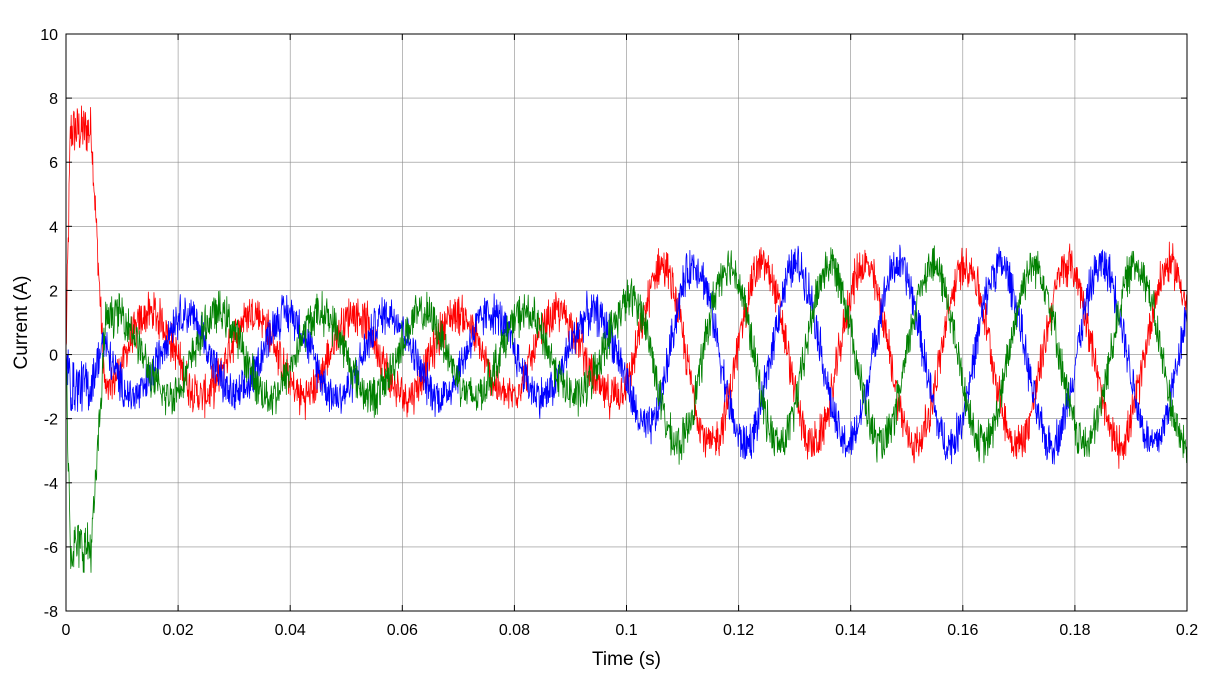 The width and height of the screenshot is (1215, 680). I want to click on x-tick-label: 0.2, so click(1187, 630).